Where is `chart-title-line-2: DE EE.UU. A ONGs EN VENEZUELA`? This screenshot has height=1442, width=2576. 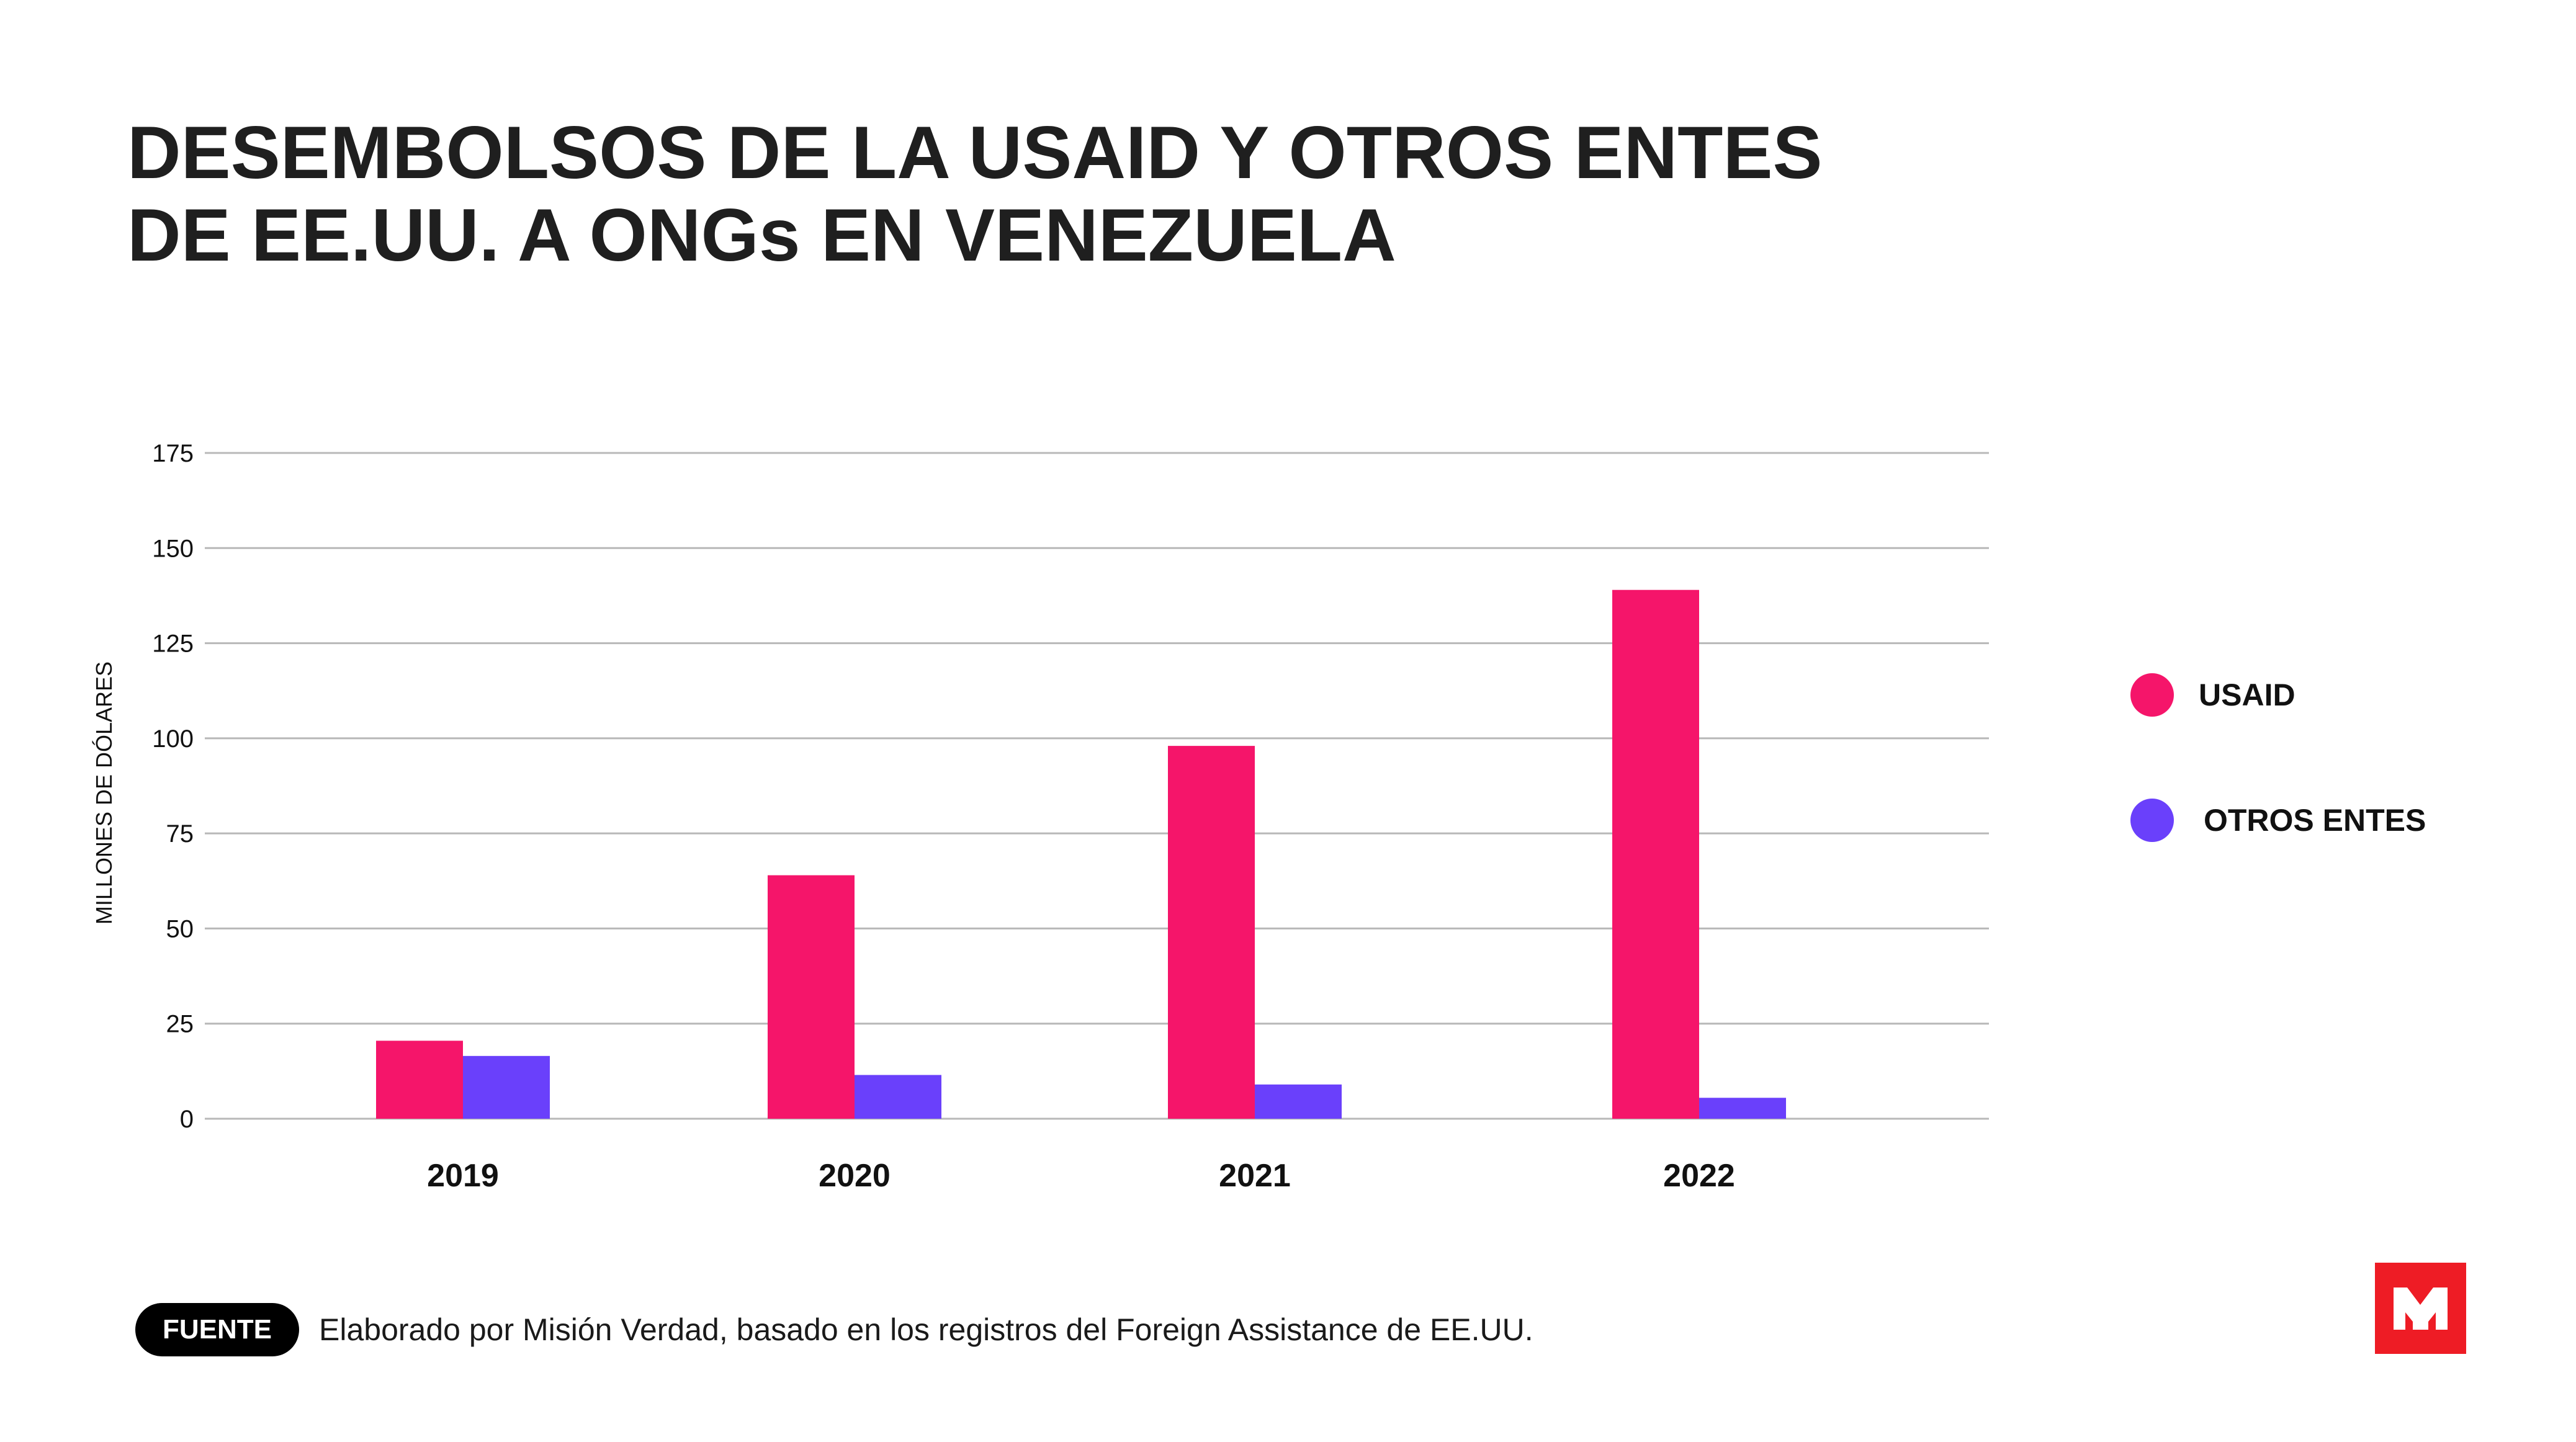
chart-title-line-2: DE EE.UU. A ONGs EN VENEZUELA is located at coordinates (761, 236).